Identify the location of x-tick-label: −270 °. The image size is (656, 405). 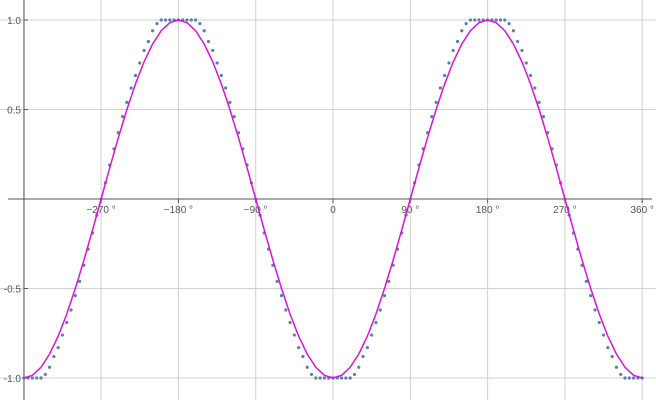
(100, 210).